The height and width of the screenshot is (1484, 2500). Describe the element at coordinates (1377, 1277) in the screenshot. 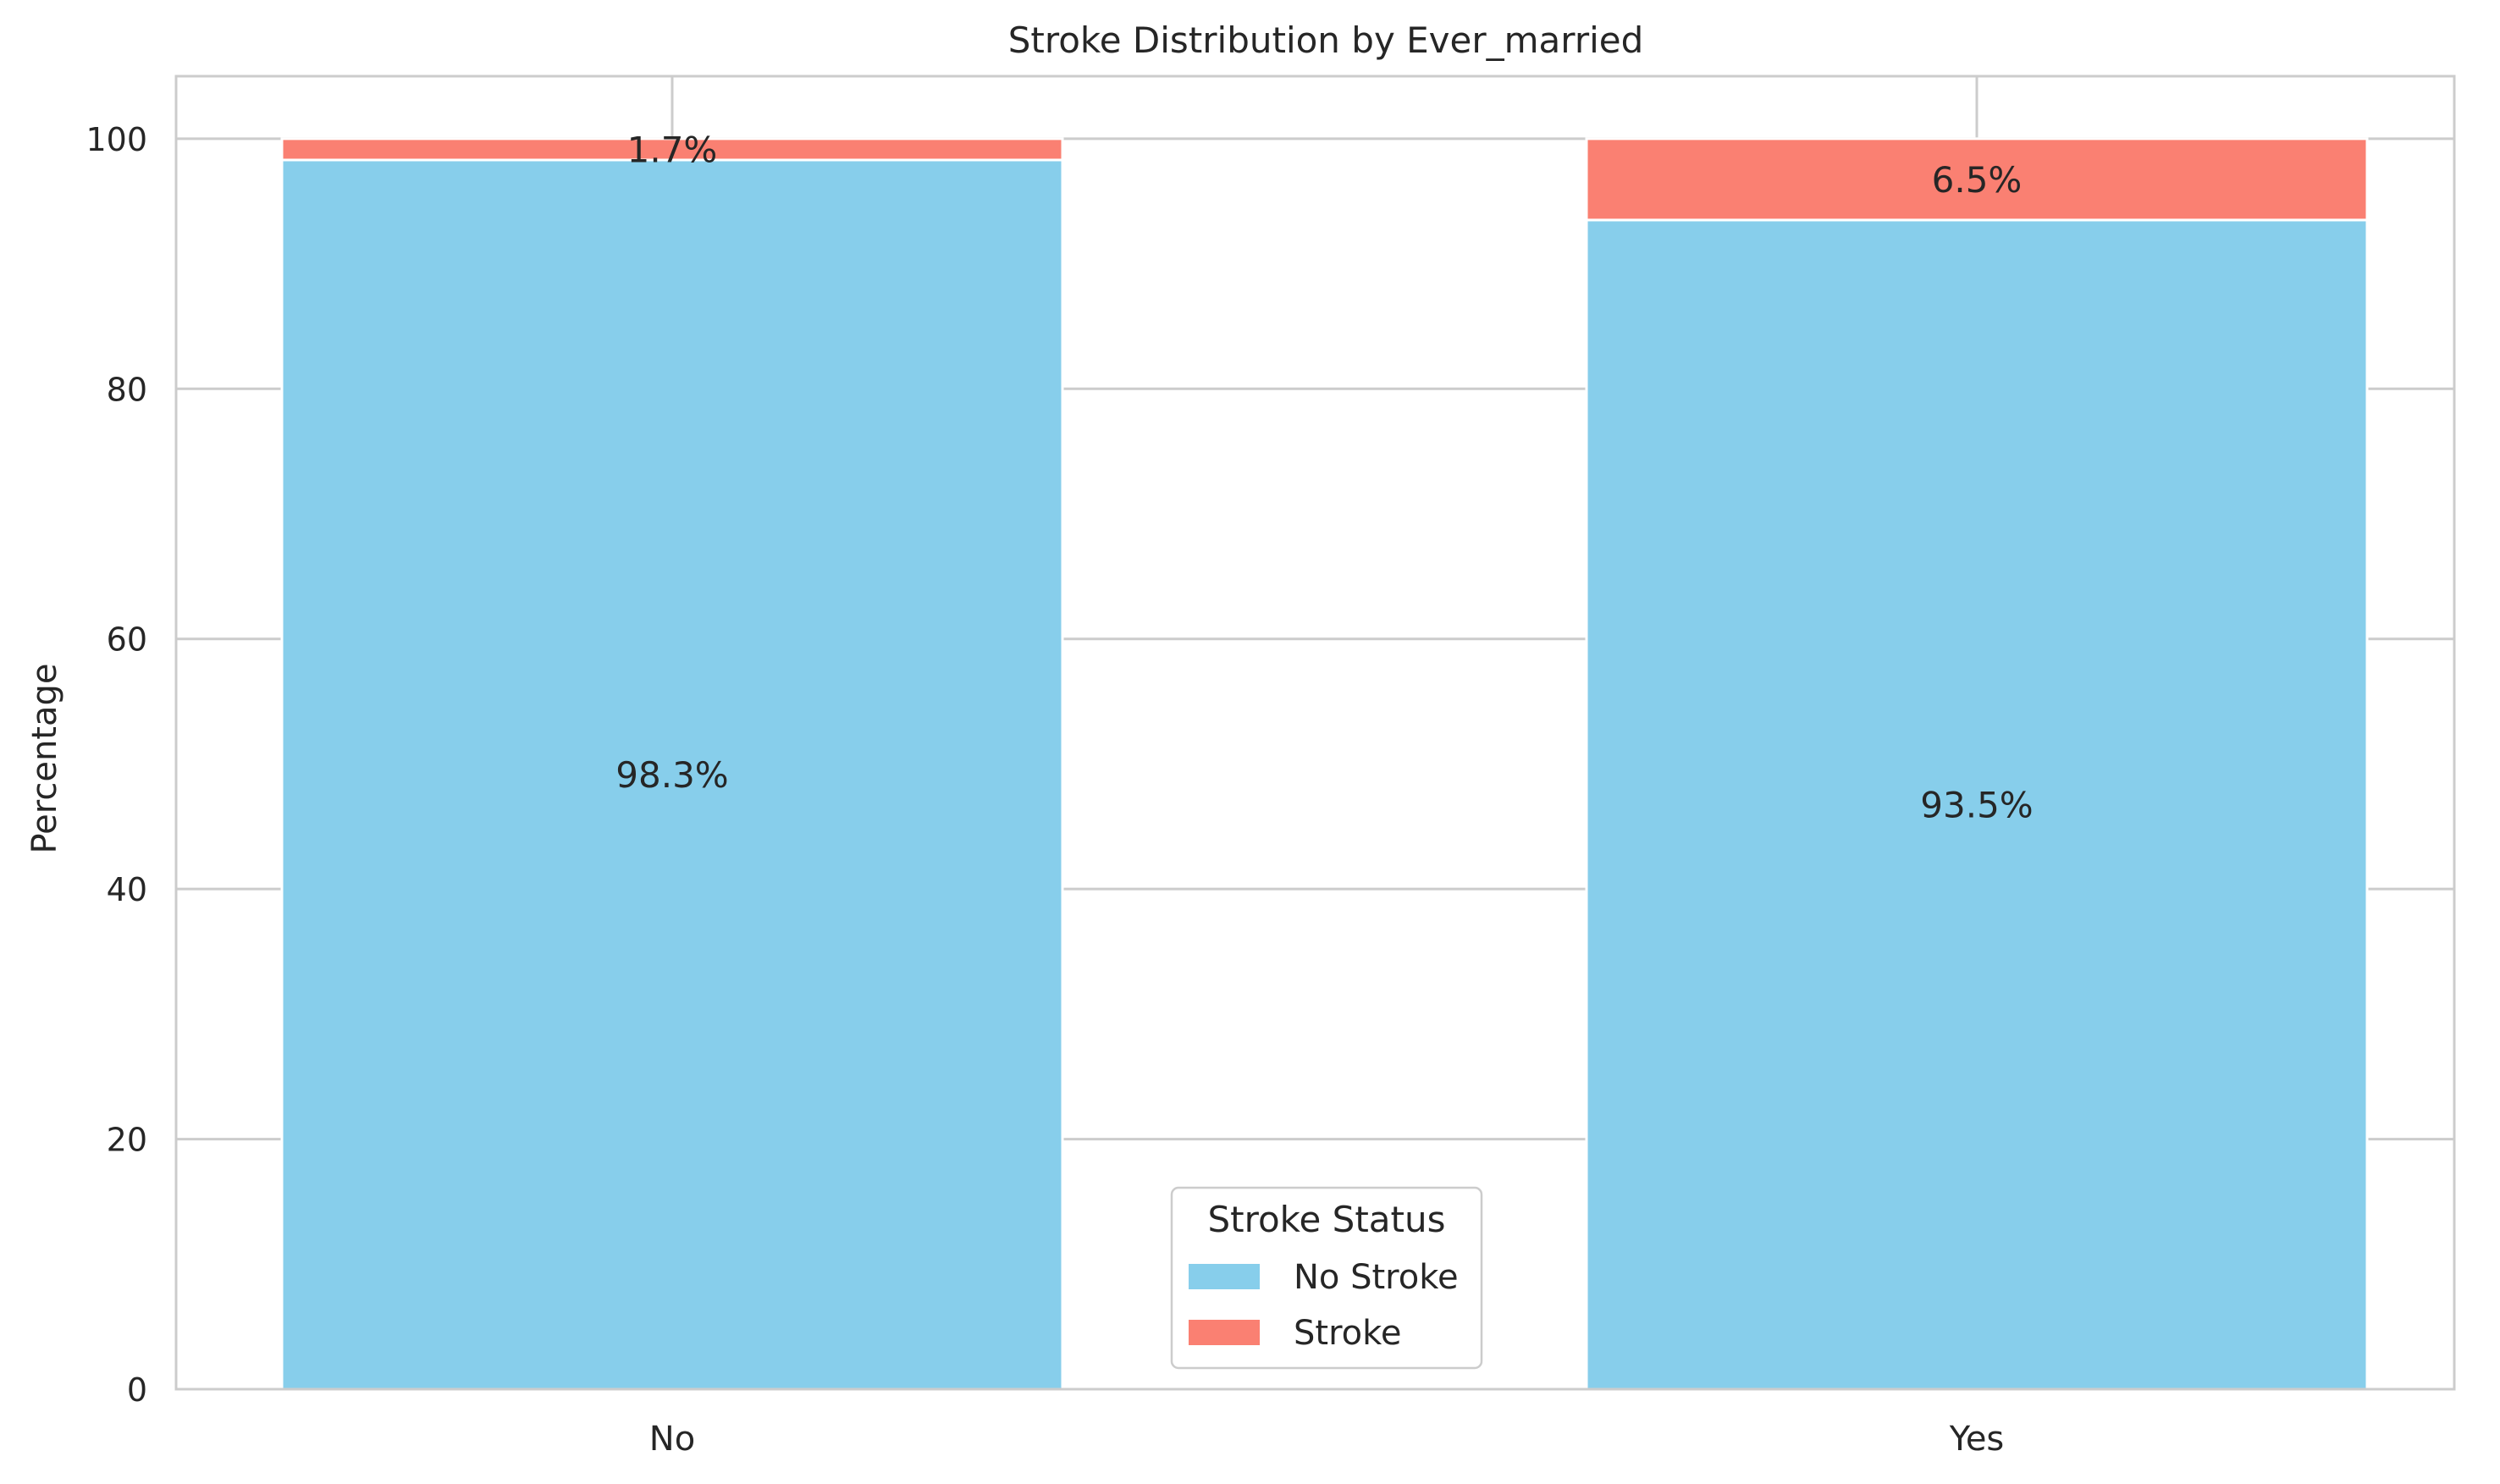

I see `legend-label: No Stroke` at that location.